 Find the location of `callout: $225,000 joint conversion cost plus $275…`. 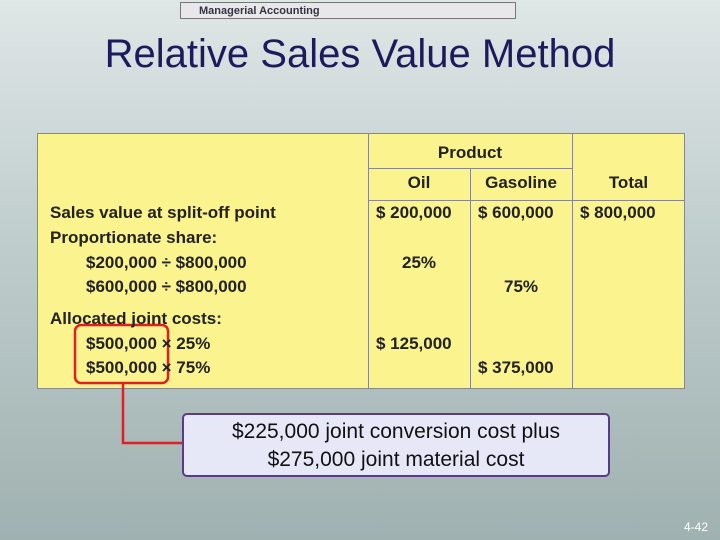

callout: $225,000 joint conversion cost plus $275… is located at coordinates (396, 445).